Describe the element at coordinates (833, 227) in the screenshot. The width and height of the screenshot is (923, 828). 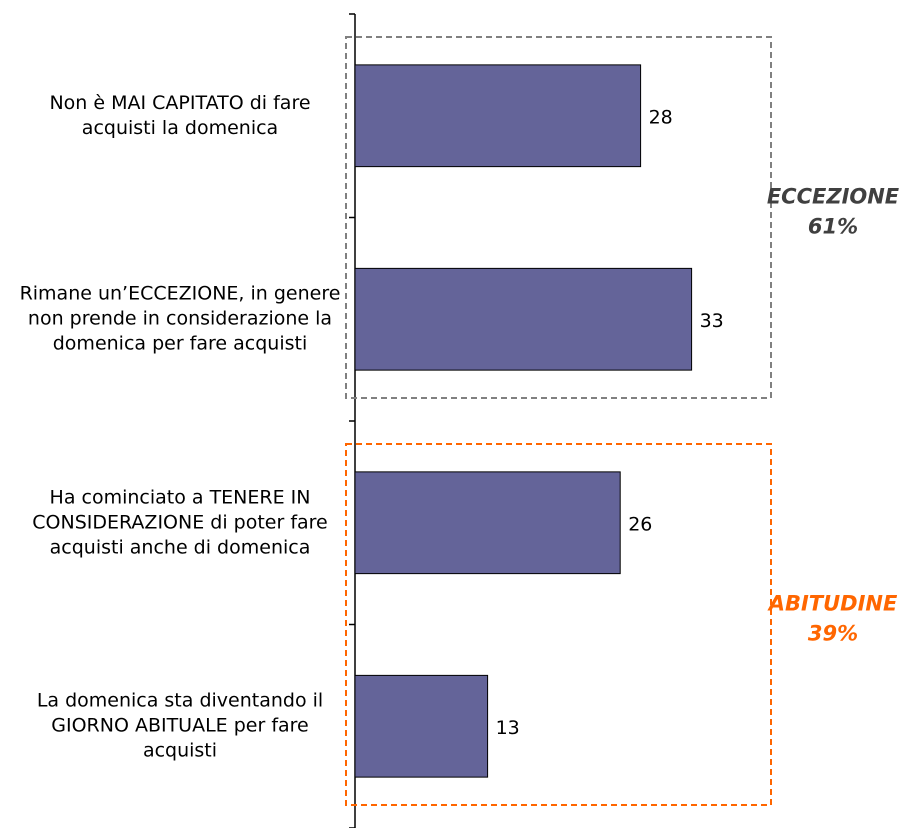
I see `group-label: 61%` at that location.